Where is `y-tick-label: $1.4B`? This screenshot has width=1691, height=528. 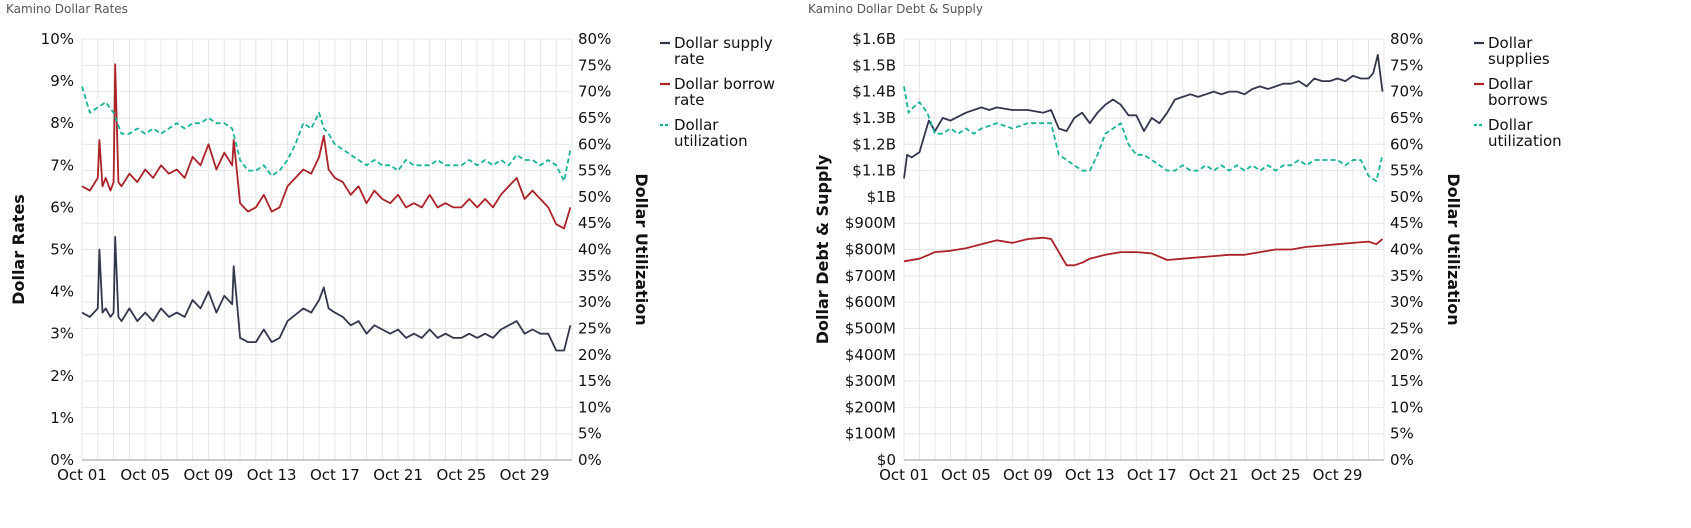 y-tick-label: $1.4B is located at coordinates (874, 92).